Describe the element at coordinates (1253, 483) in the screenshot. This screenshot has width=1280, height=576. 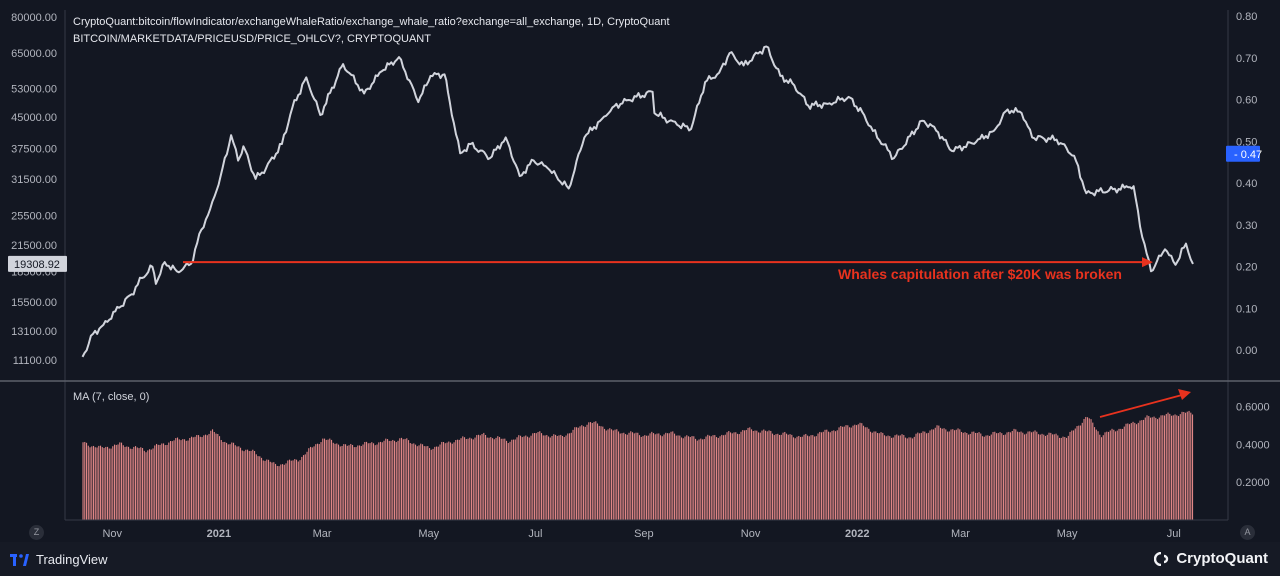
I see `ma-tick-label: 0.2000` at that location.